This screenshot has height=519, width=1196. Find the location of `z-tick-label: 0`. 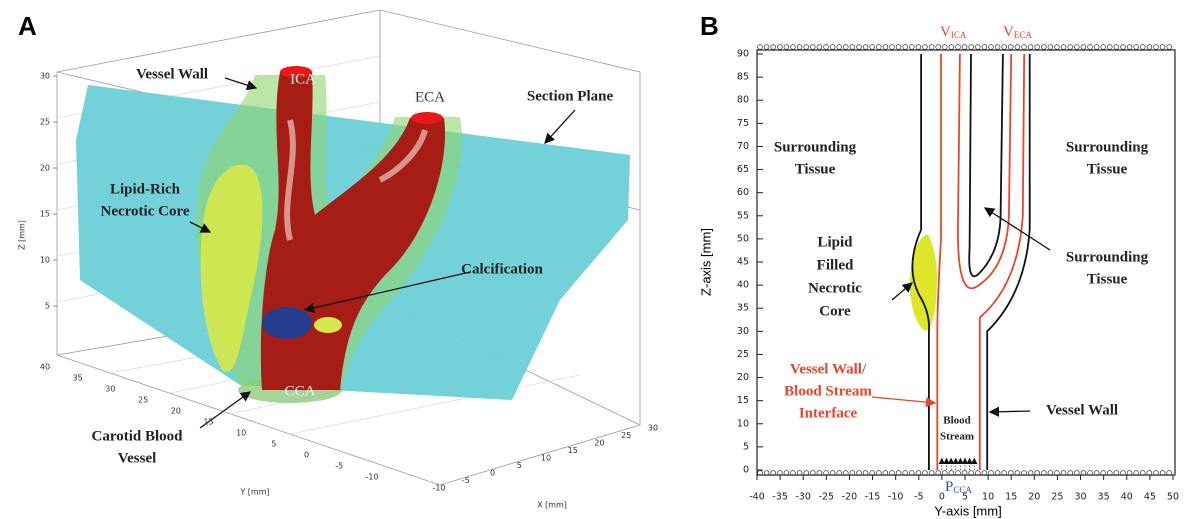

z-tick-label: 0 is located at coordinates (746, 470).